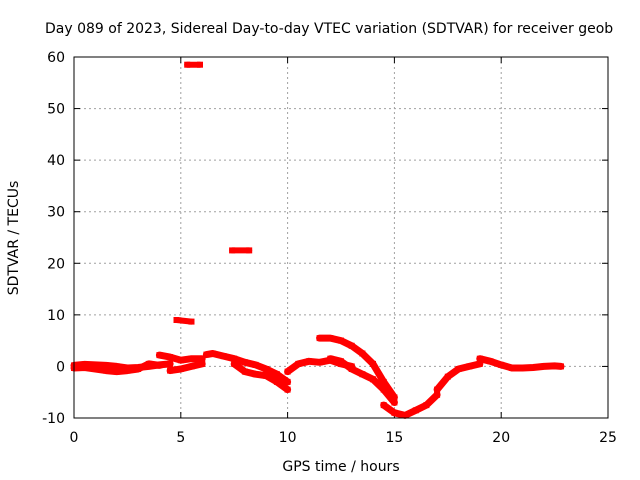 The width and height of the screenshot is (640, 480). Describe the element at coordinates (501, 438) in the screenshot. I see `x-tick-label: 20` at that location.